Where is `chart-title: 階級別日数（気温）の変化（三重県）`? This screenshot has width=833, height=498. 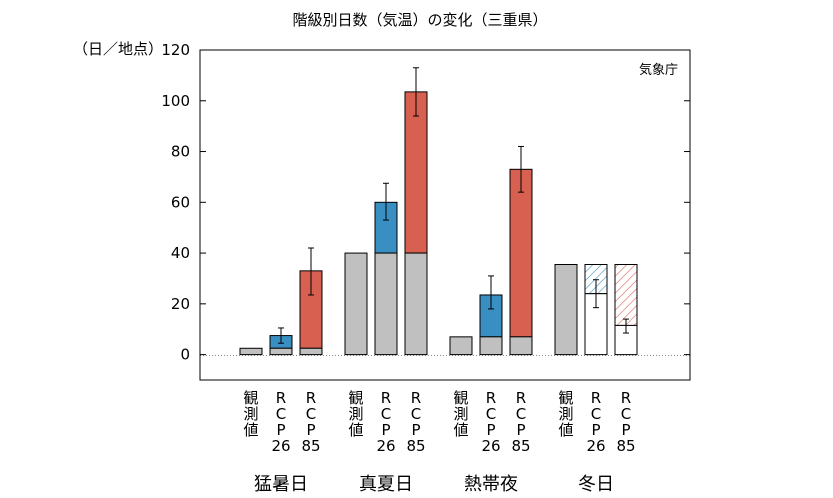
chart-title: 階級別日数（気温）の変化（三重県） is located at coordinates (419, 20).